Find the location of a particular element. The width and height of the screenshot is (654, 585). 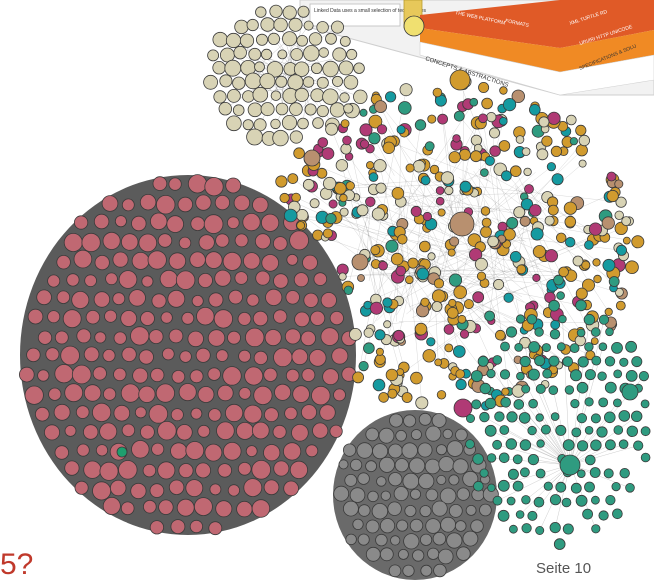

orange-hub-node is located at coordinates (460, 80).